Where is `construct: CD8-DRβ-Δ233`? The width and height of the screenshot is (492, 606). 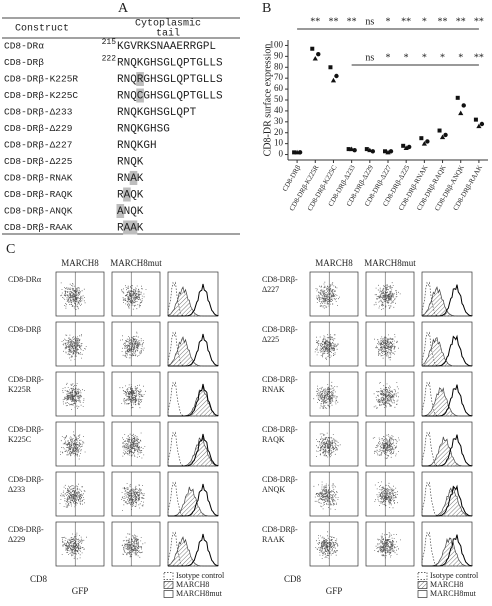
construct: CD8-DRβ-Δ233 is located at coordinates (38, 112).